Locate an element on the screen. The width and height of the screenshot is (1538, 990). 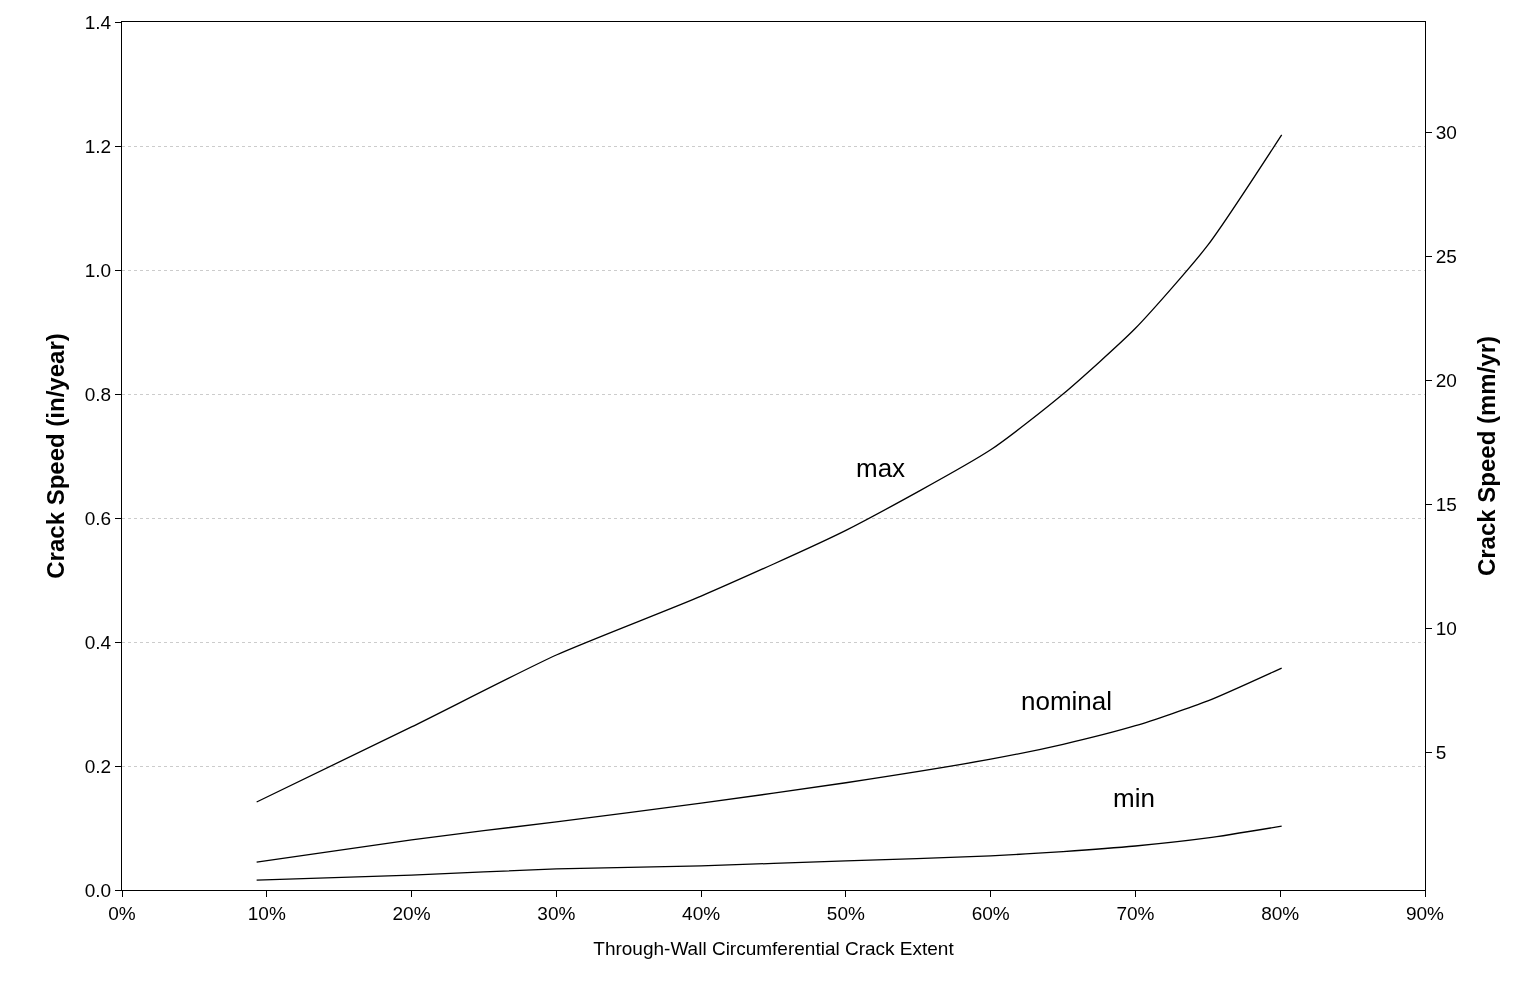
x-tick-label: 50% is located at coordinates (846, 913).